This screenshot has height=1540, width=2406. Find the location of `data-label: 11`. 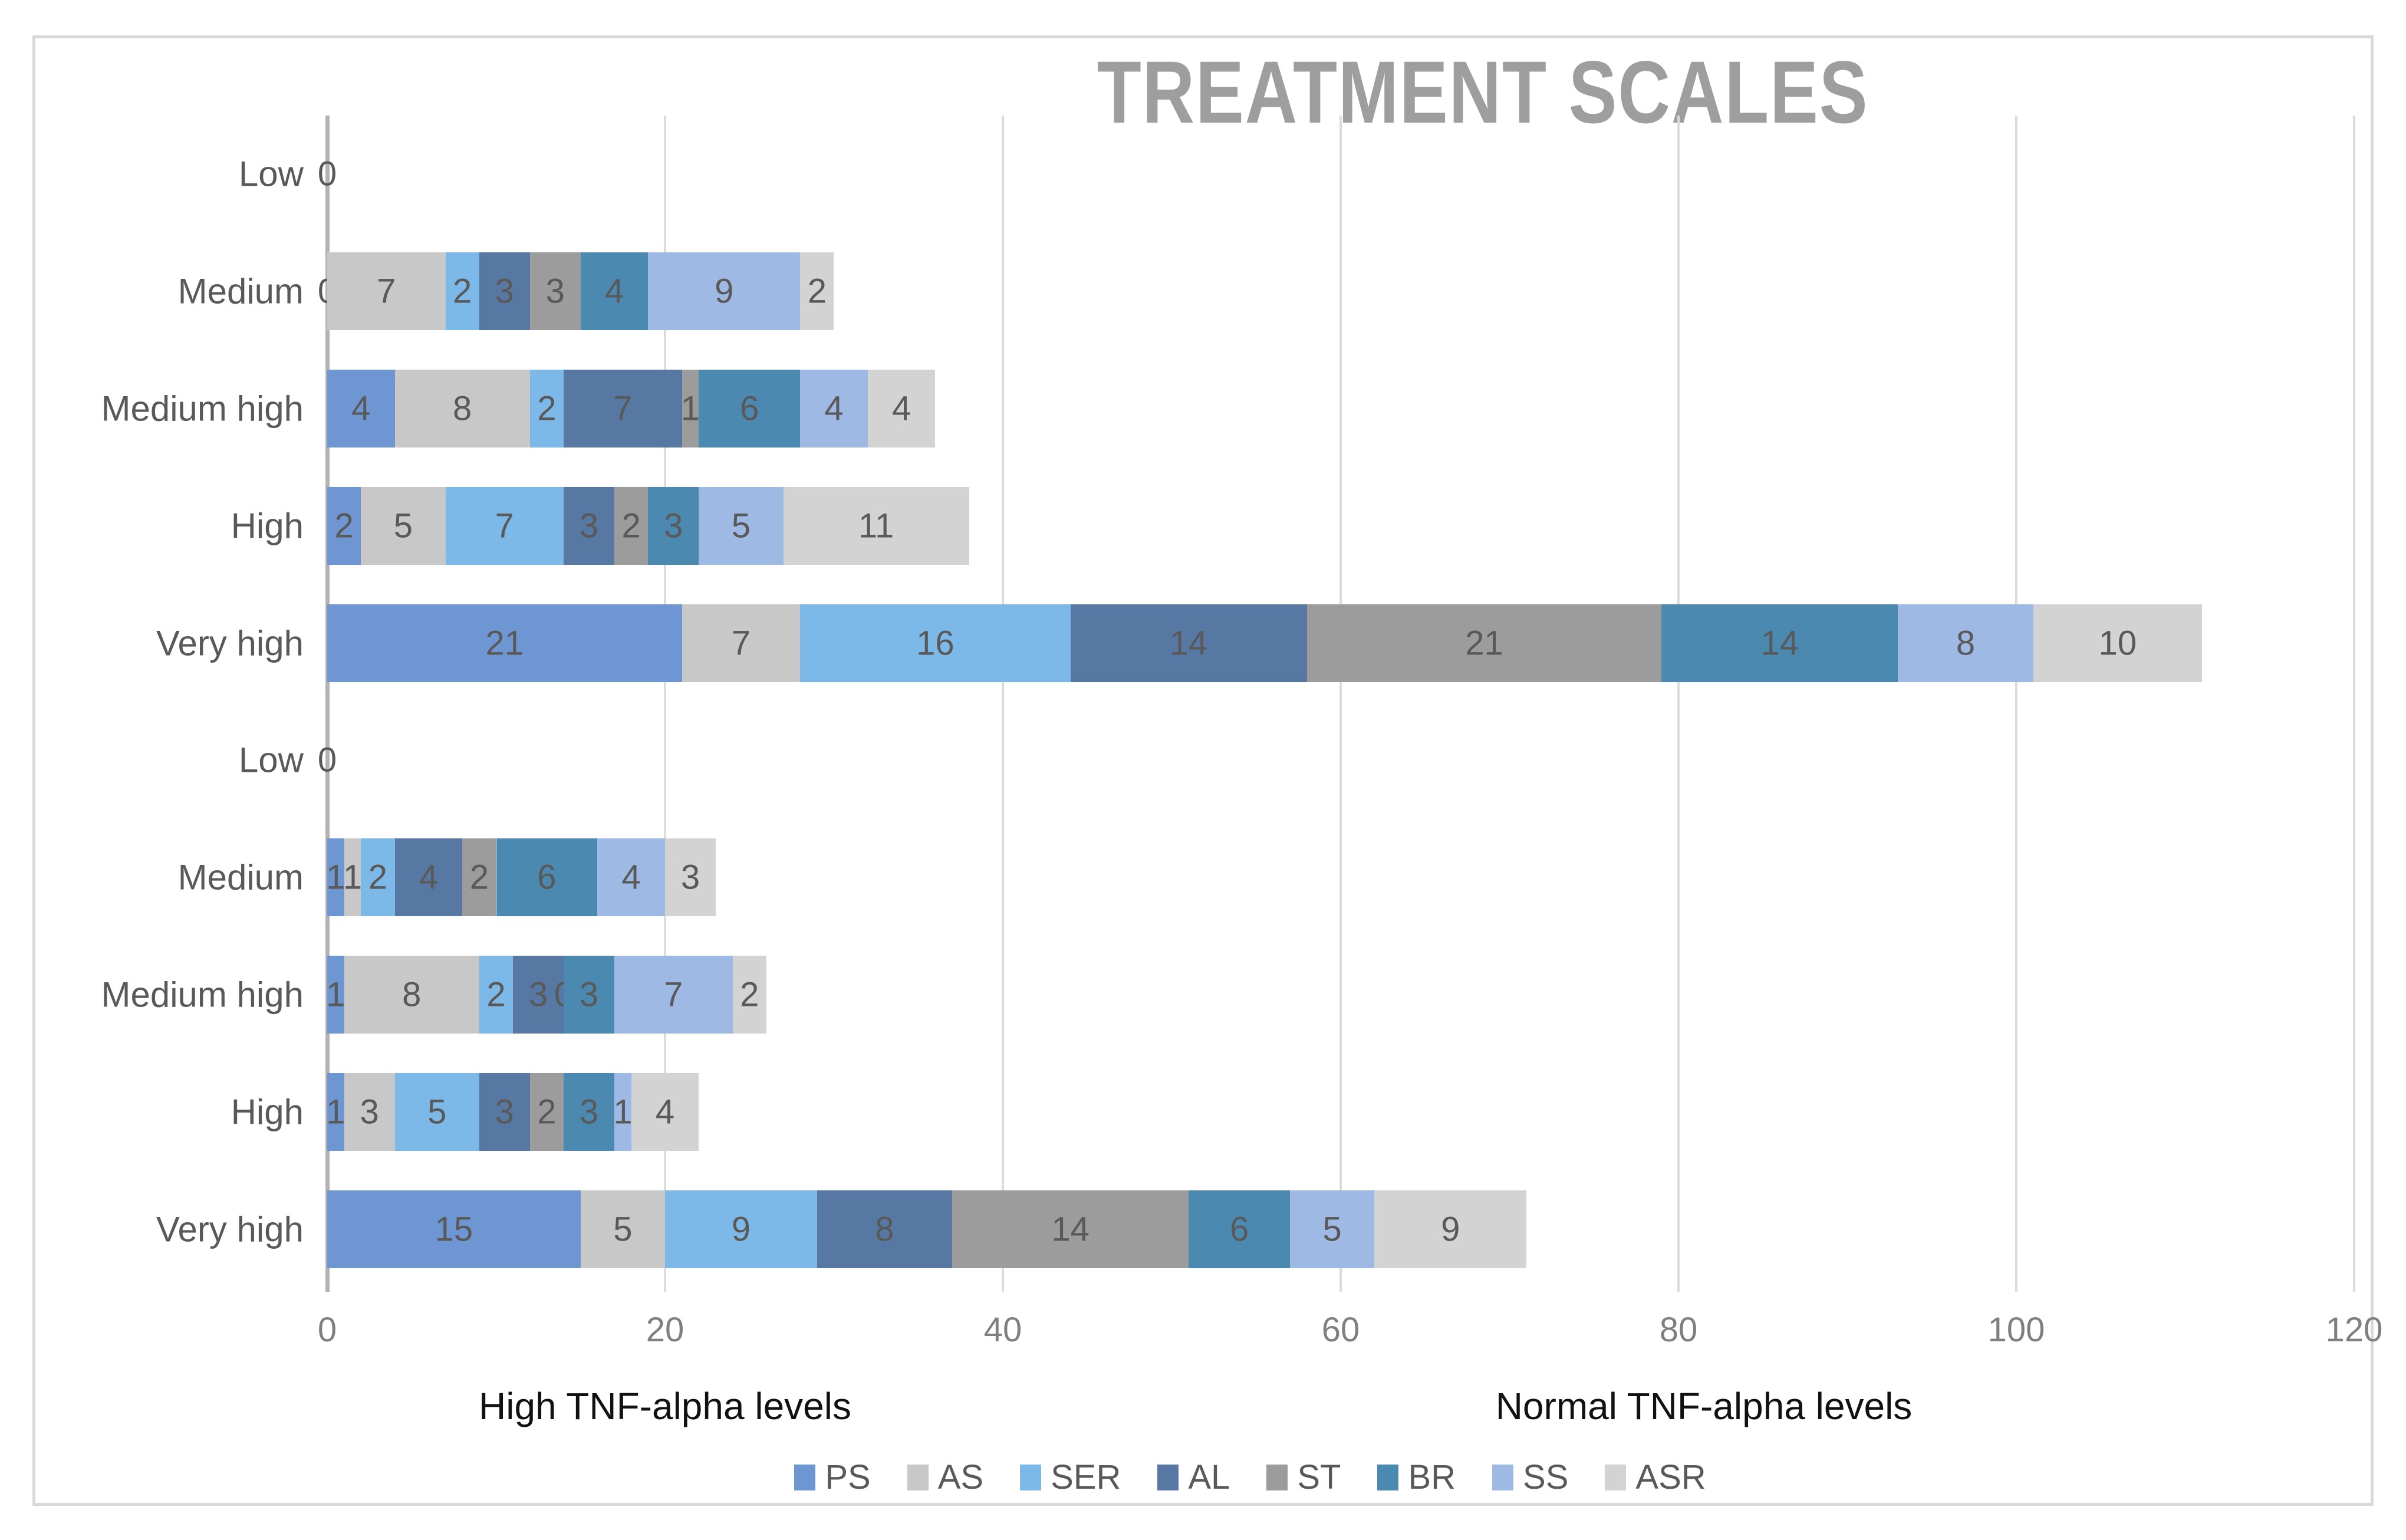

data-label: 11 is located at coordinates (876, 525).